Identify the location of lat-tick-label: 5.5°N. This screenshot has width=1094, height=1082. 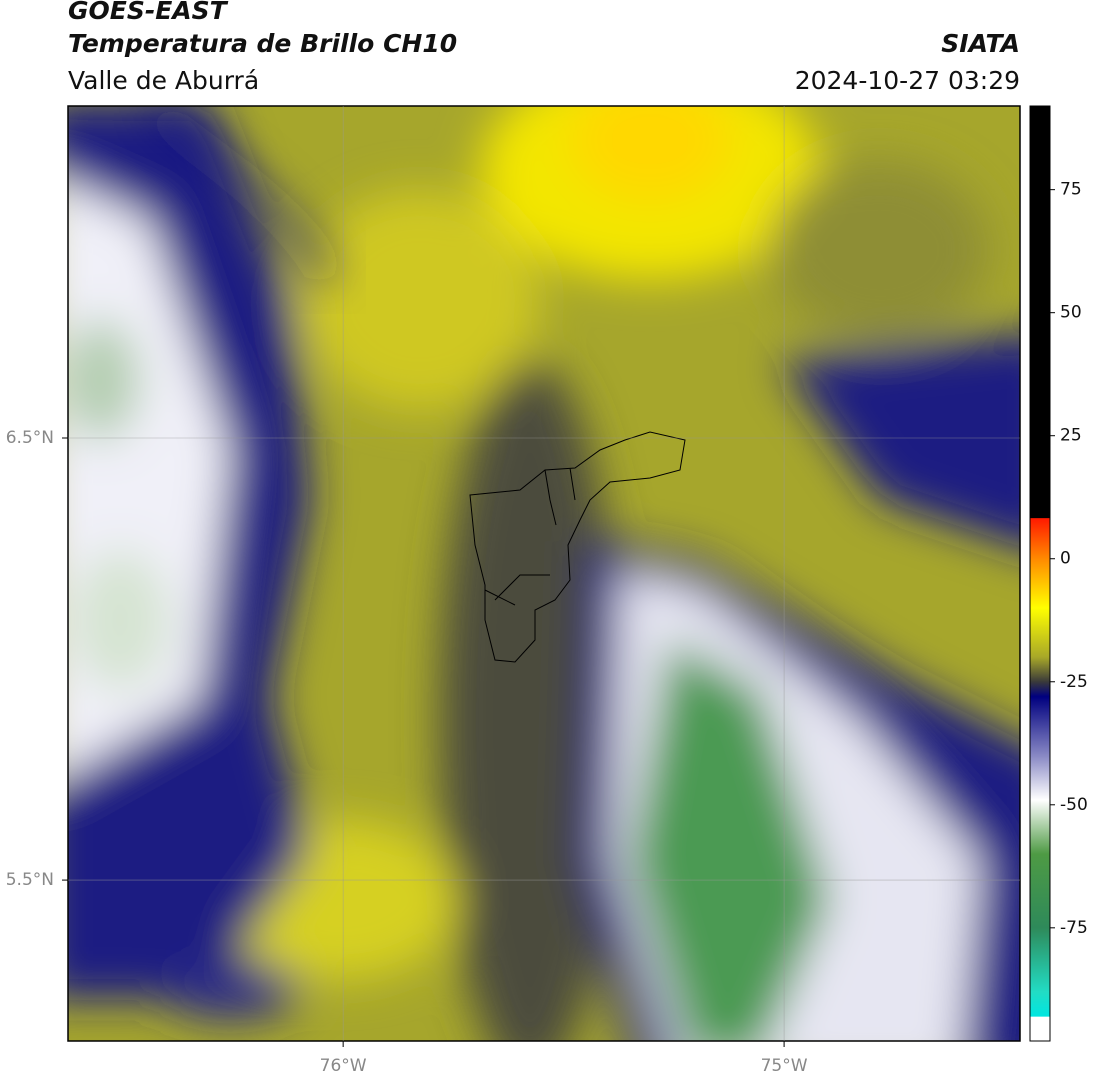
(30, 880).